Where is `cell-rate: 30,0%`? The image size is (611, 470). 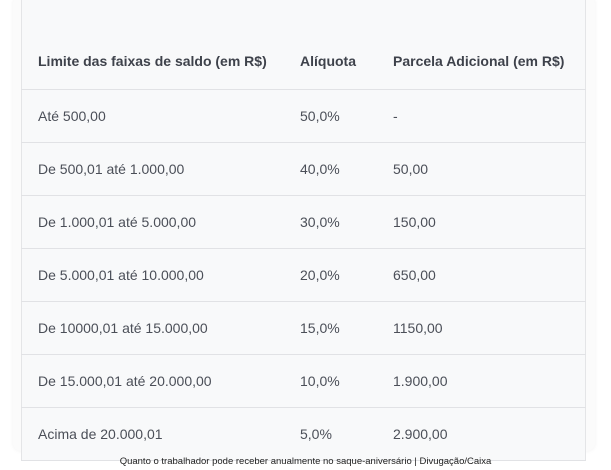
cell-rate: 30,0% is located at coordinates (320, 222).